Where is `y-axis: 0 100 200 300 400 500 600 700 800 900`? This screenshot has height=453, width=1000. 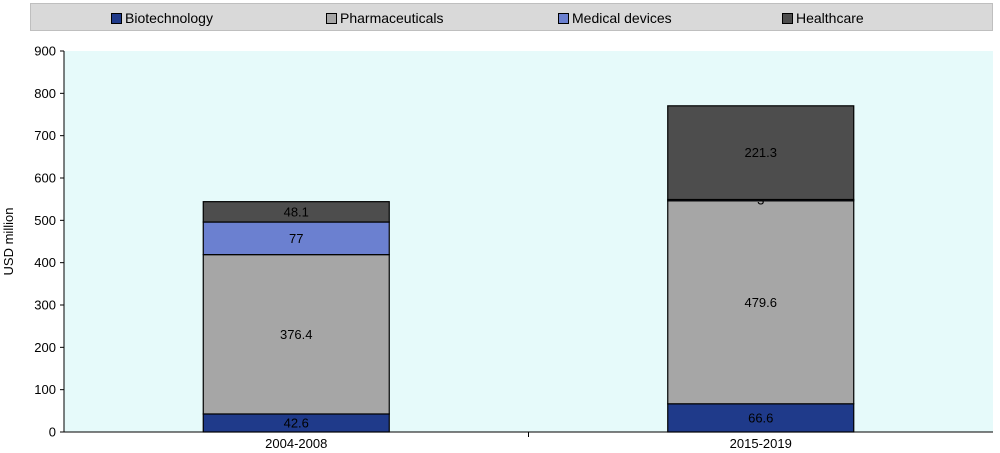
y-axis: 0 100 200 300 400 500 600 700 800 900 is located at coordinates (49, 242).